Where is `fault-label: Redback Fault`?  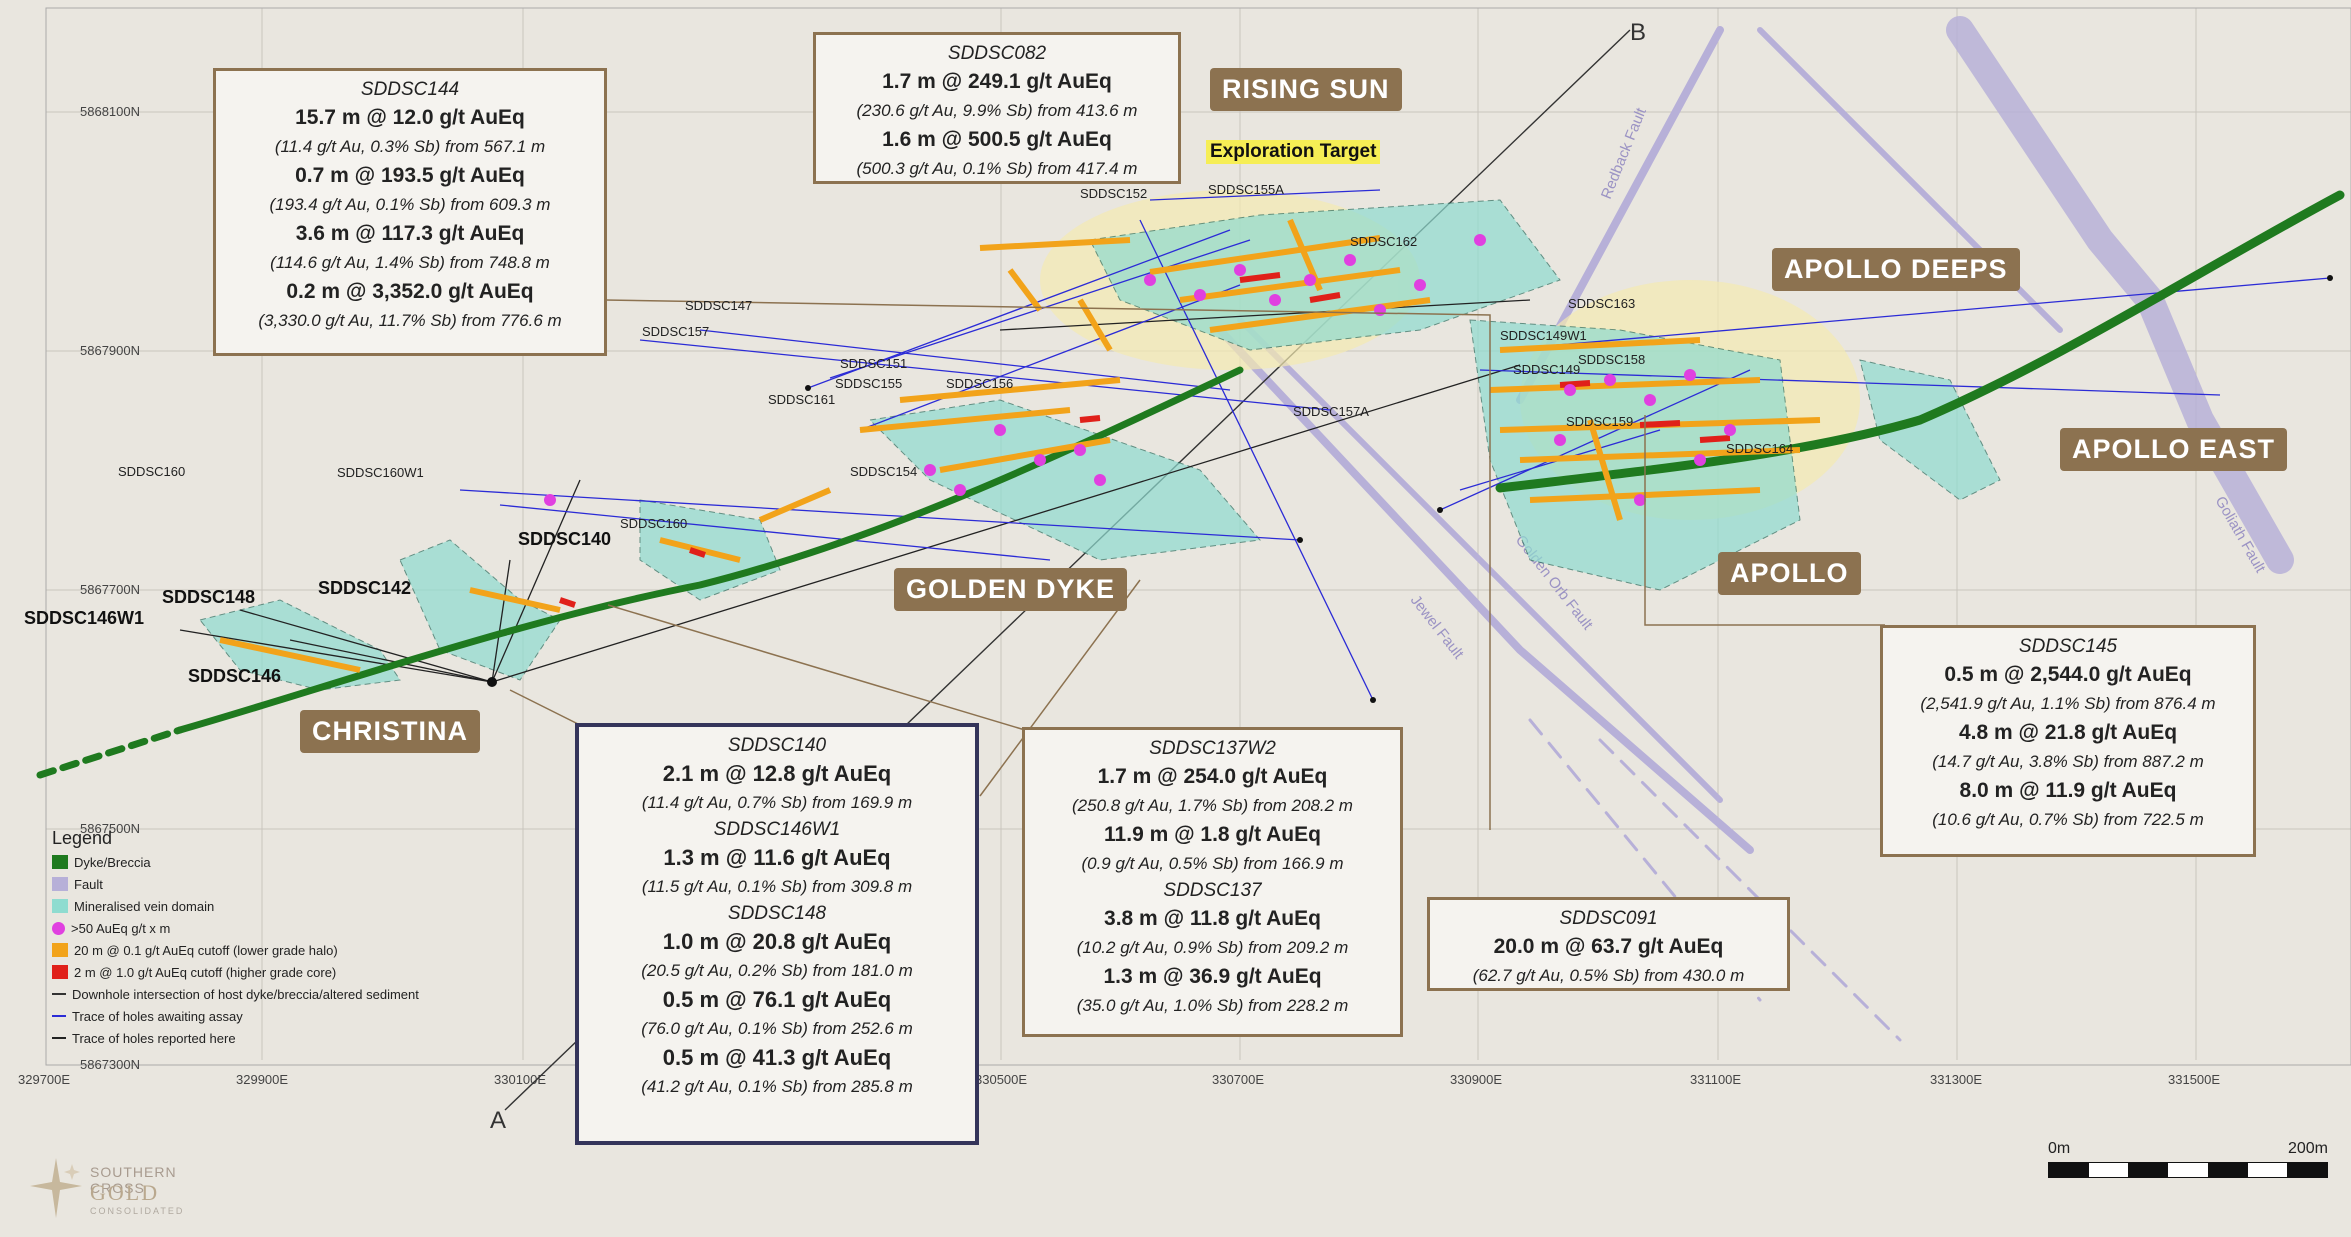
fault-label: Redback Fault is located at coordinates (1624, 153).